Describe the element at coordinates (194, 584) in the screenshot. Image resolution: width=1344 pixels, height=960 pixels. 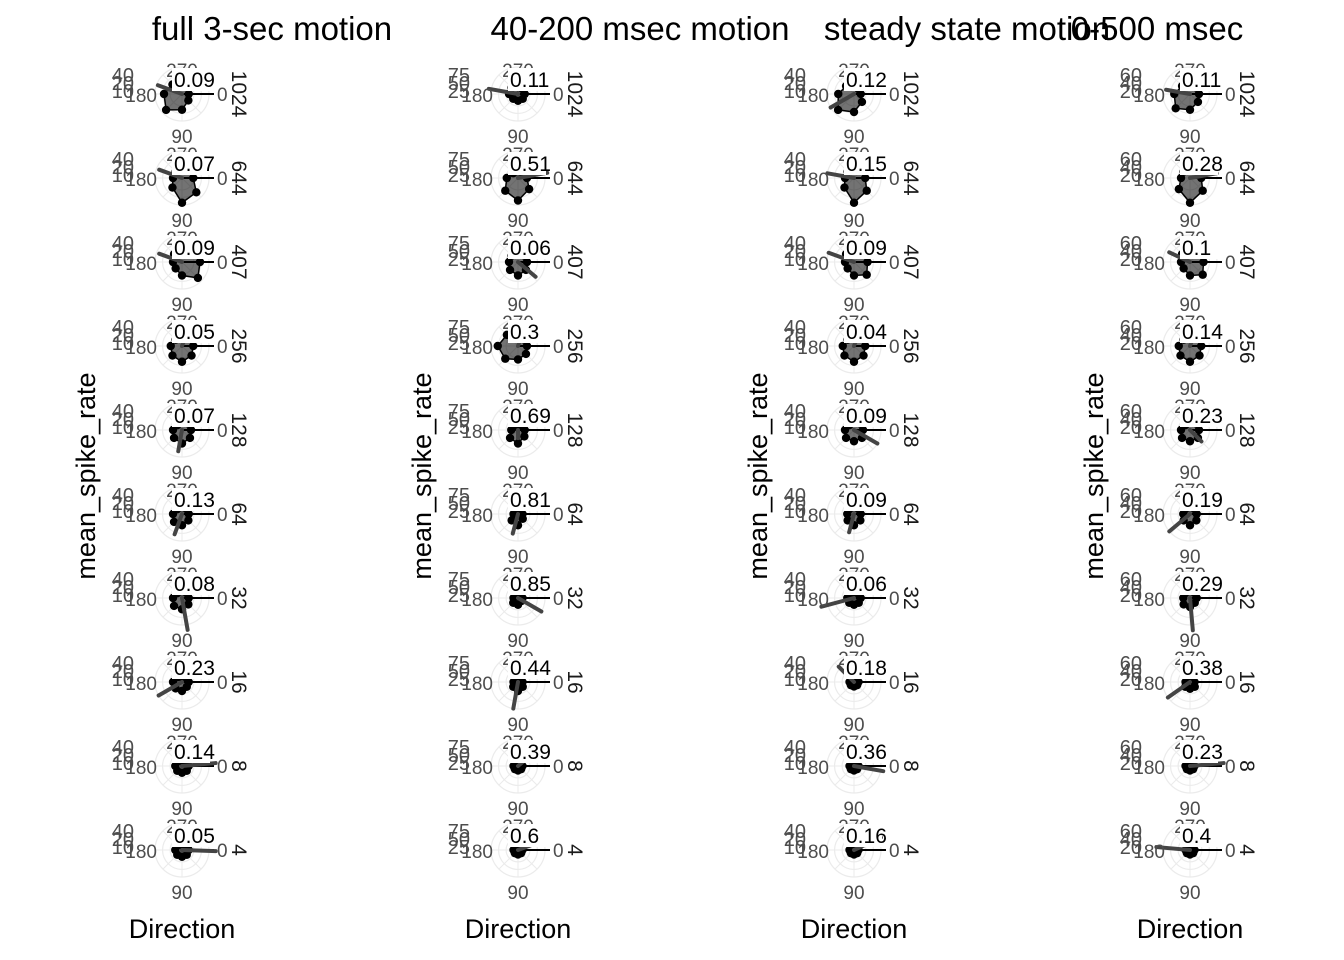
I see `value-label: 0.08` at that location.